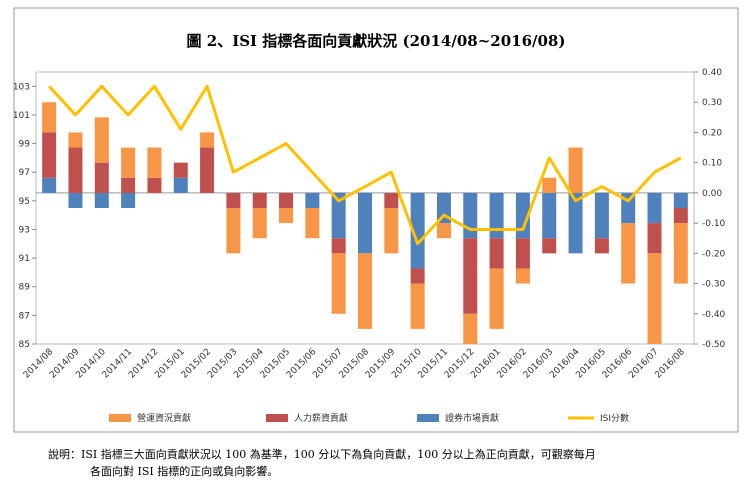 This screenshot has height=480, width=746. I want to click on y2-tick-label: -0.30, so click(714, 285).